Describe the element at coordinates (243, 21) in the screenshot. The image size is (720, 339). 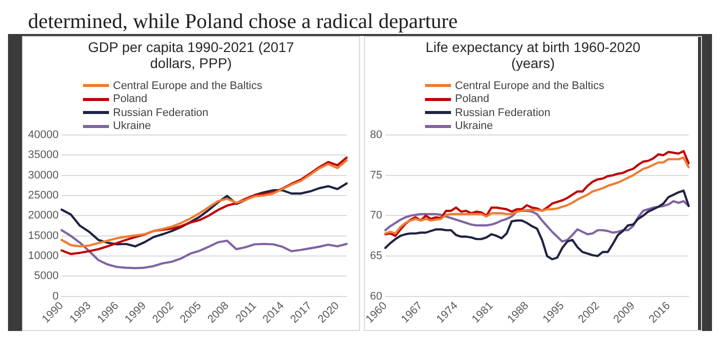
I see `text: determined, while Poland chose a radical departure` at that location.